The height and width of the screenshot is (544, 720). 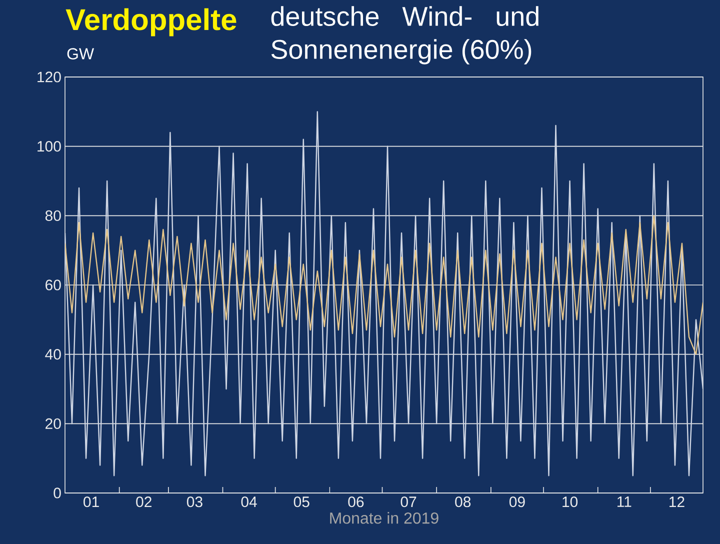 I want to click on chart-subtitle: deutsche Wind- und Sonnenenergie (60%), so click(x=404, y=35).